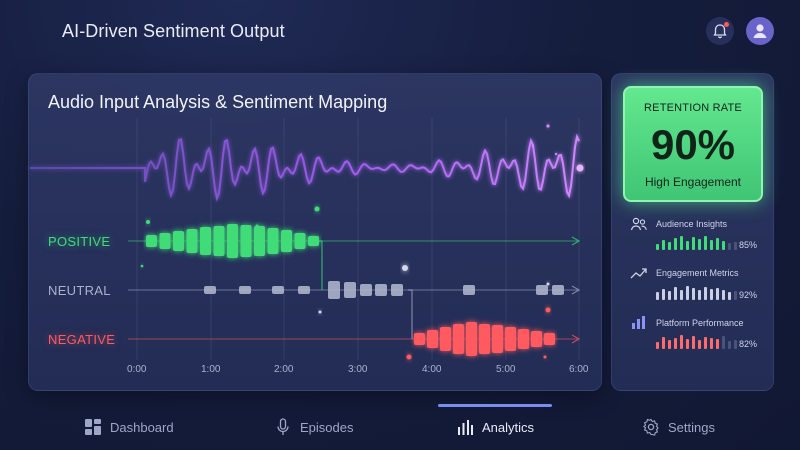 Image resolution: width=800 pixels, height=450 pixels. I want to click on nav-label: Settings, so click(691, 427).